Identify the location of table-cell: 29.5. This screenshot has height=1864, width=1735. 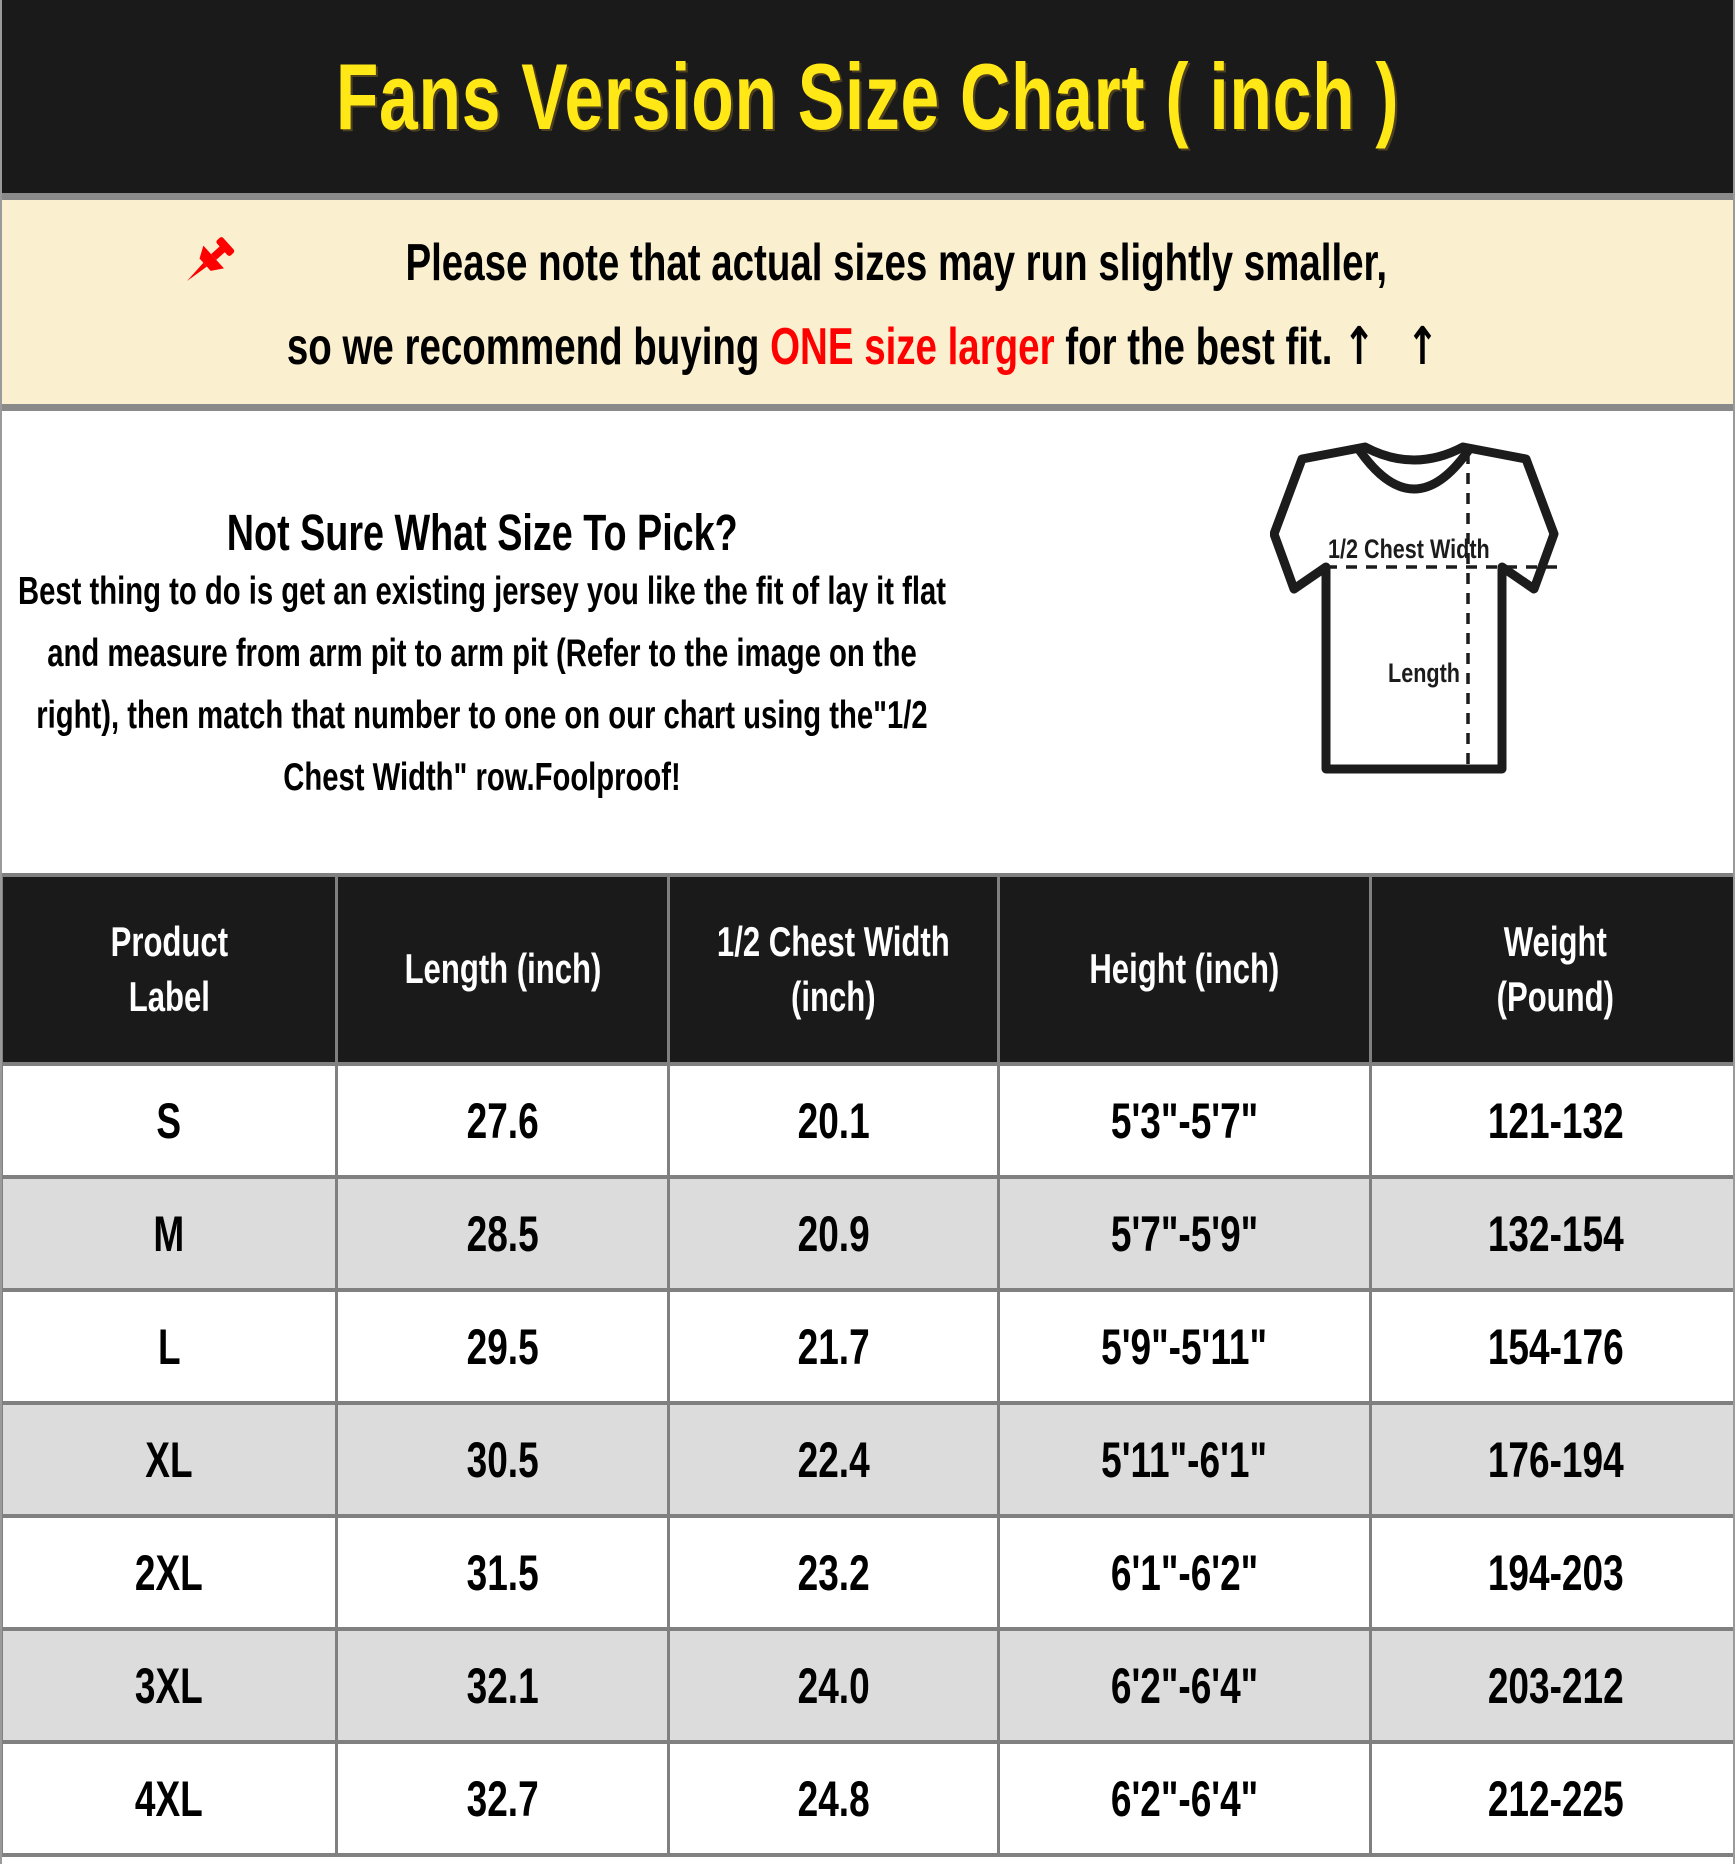
(502, 1346).